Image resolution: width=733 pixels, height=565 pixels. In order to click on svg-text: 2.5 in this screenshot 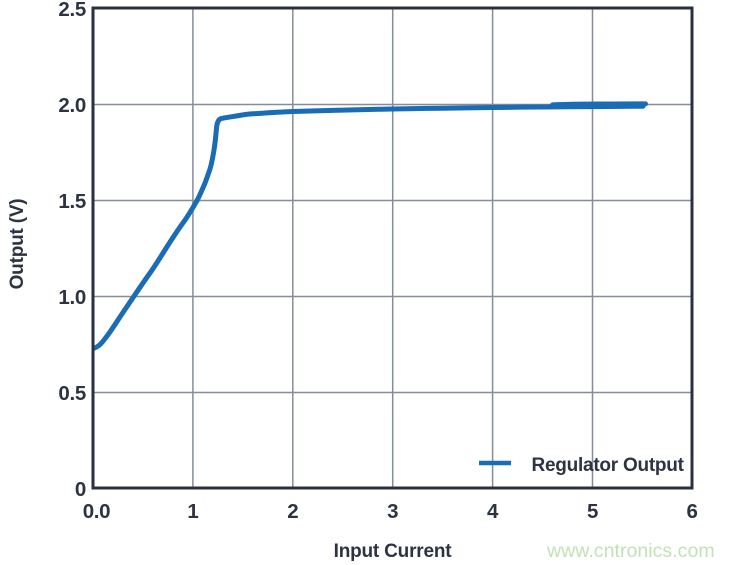, I will do `click(72, 10)`.